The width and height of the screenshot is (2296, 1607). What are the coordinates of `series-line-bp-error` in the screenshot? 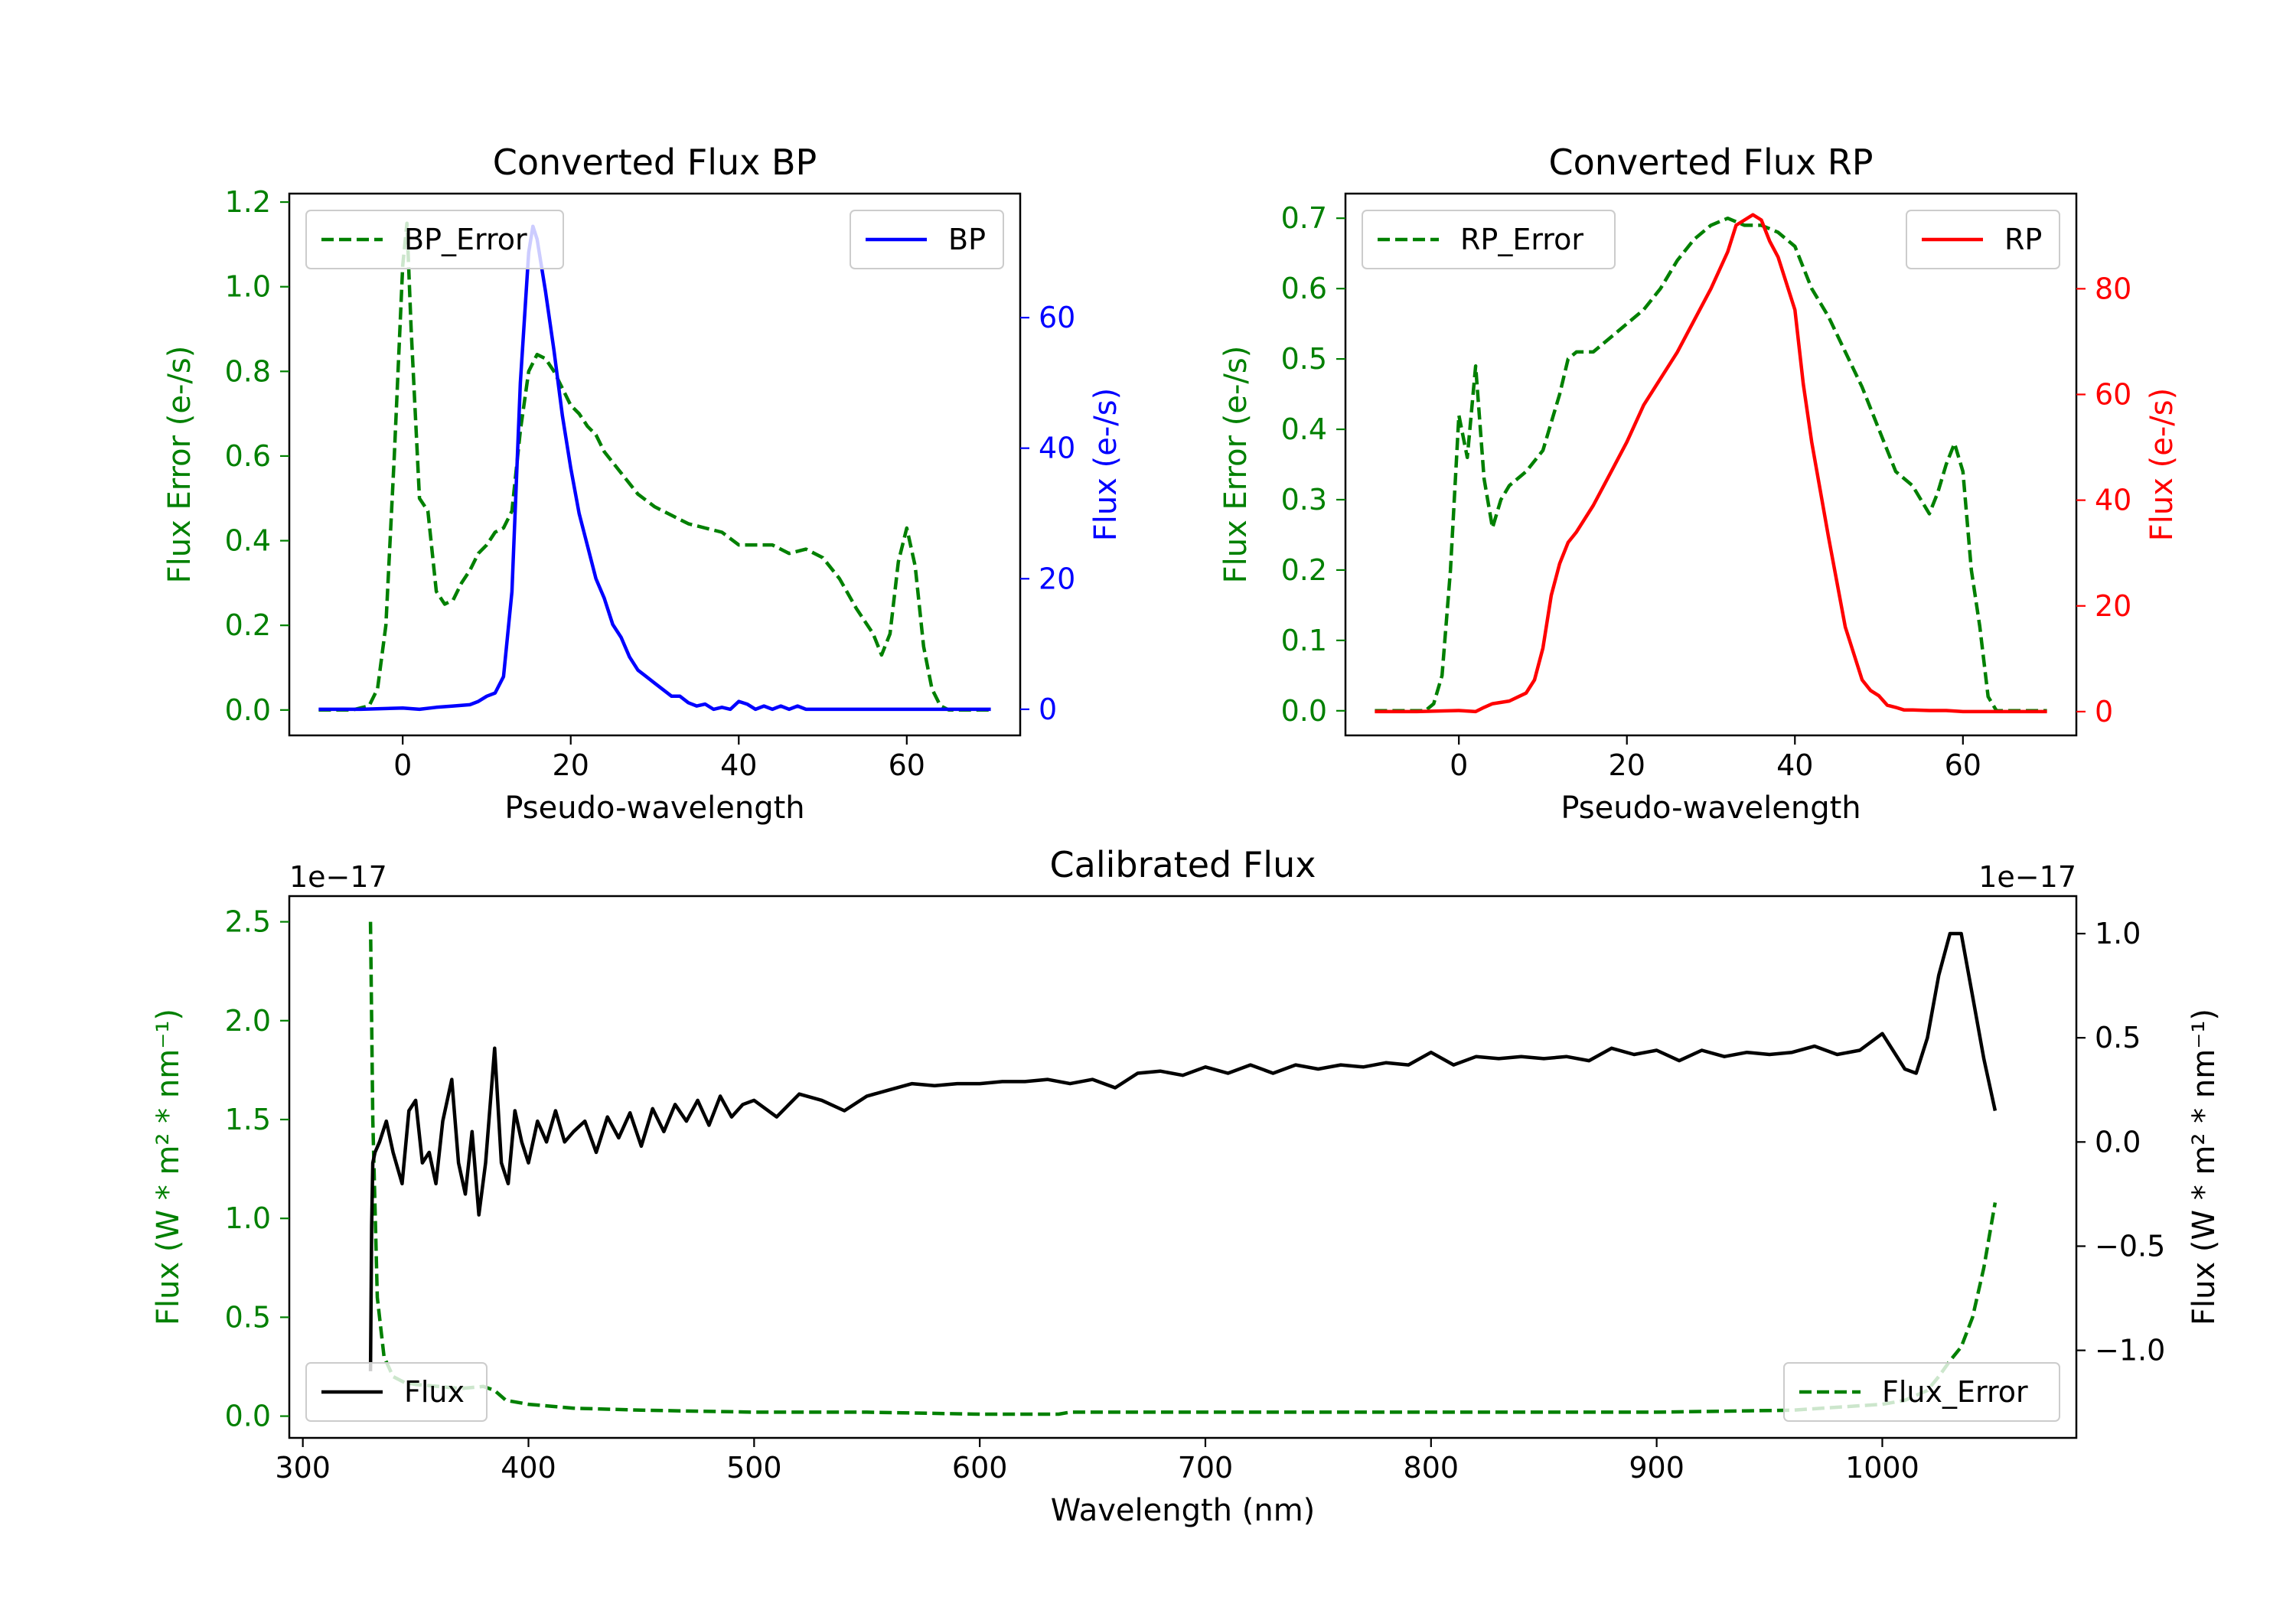 It's located at (654, 466).